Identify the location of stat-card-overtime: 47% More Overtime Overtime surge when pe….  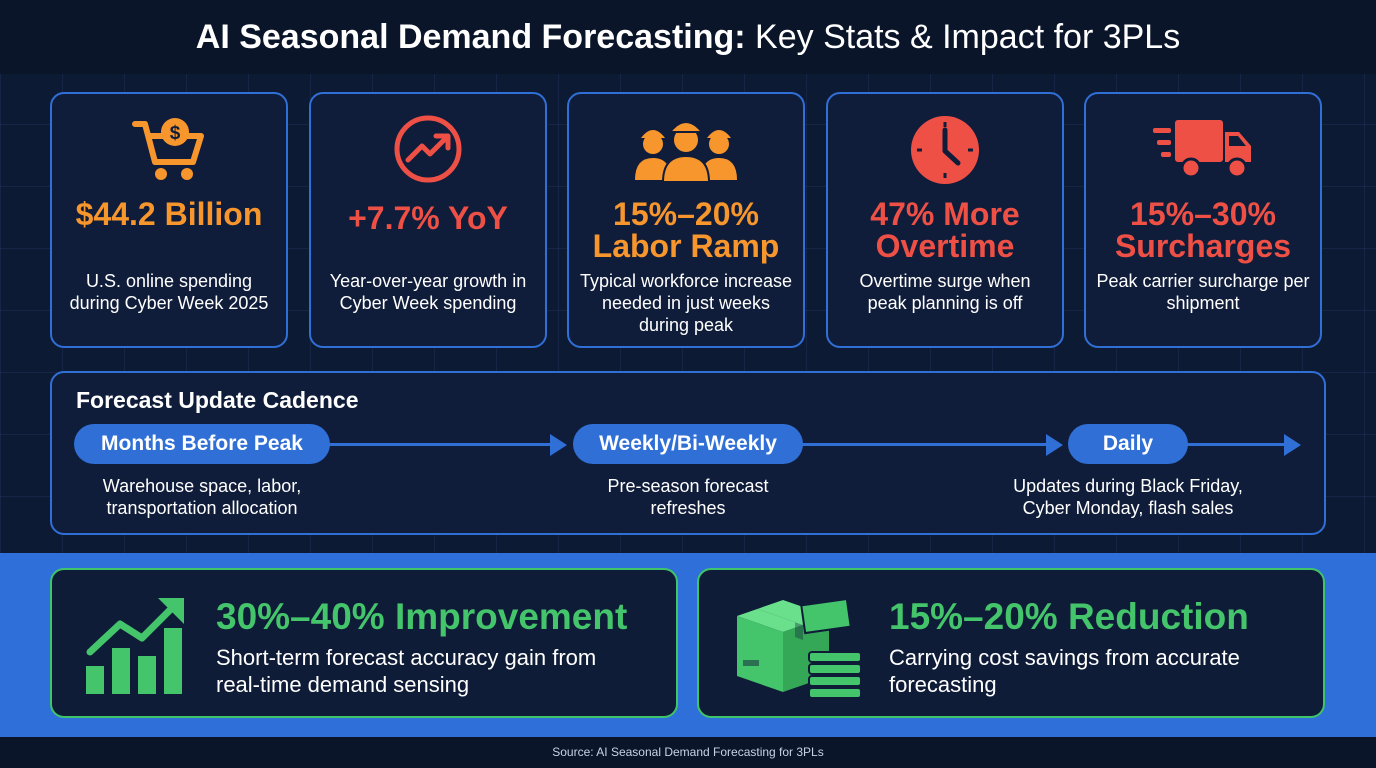
(945, 220).